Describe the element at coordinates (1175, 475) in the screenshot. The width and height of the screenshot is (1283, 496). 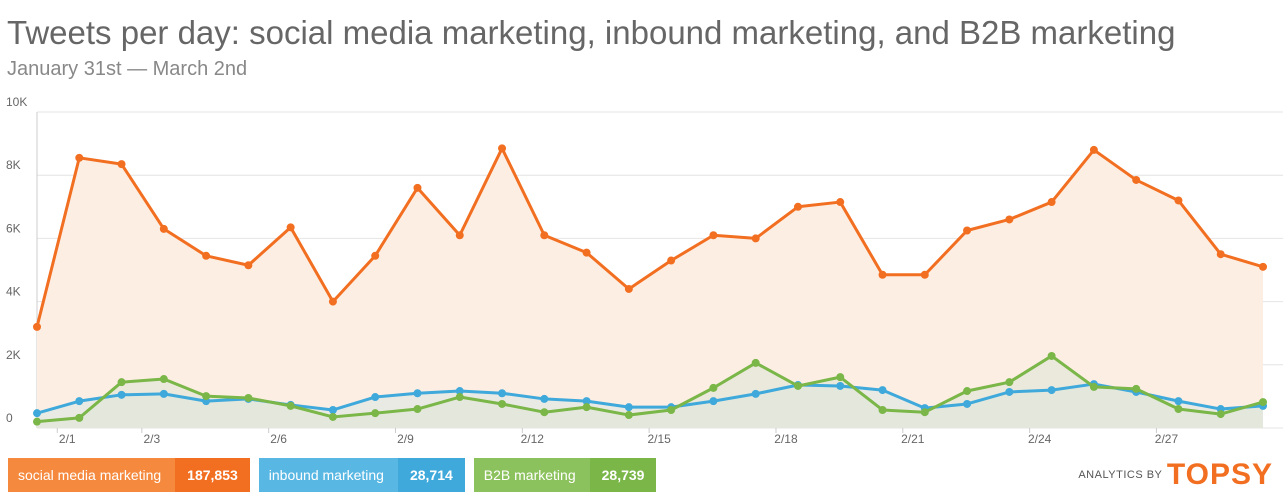
I see `footer: ANALYTICS BY TOPSY` at that location.